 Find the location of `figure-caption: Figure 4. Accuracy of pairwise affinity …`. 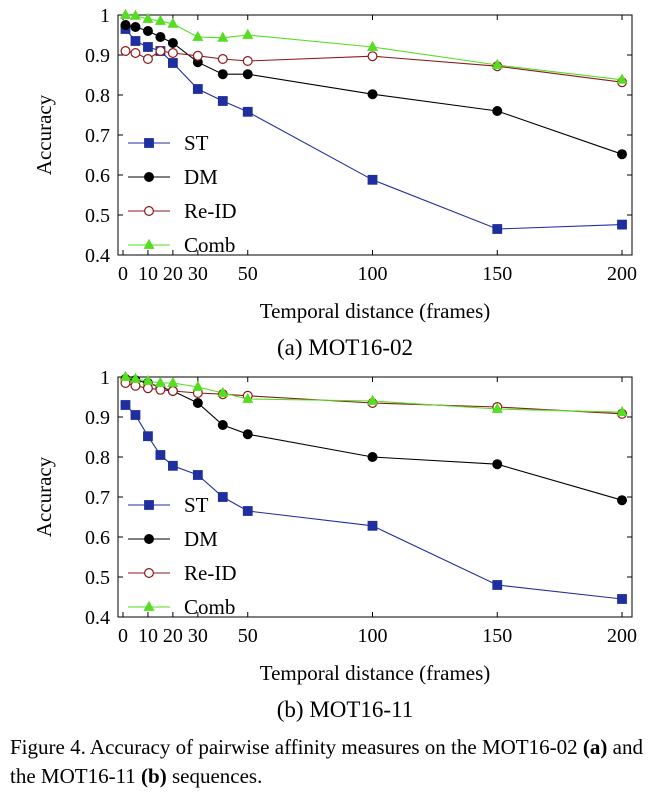

figure-caption: Figure 4. Accuracy of pairwise affinity … is located at coordinates (327, 762).